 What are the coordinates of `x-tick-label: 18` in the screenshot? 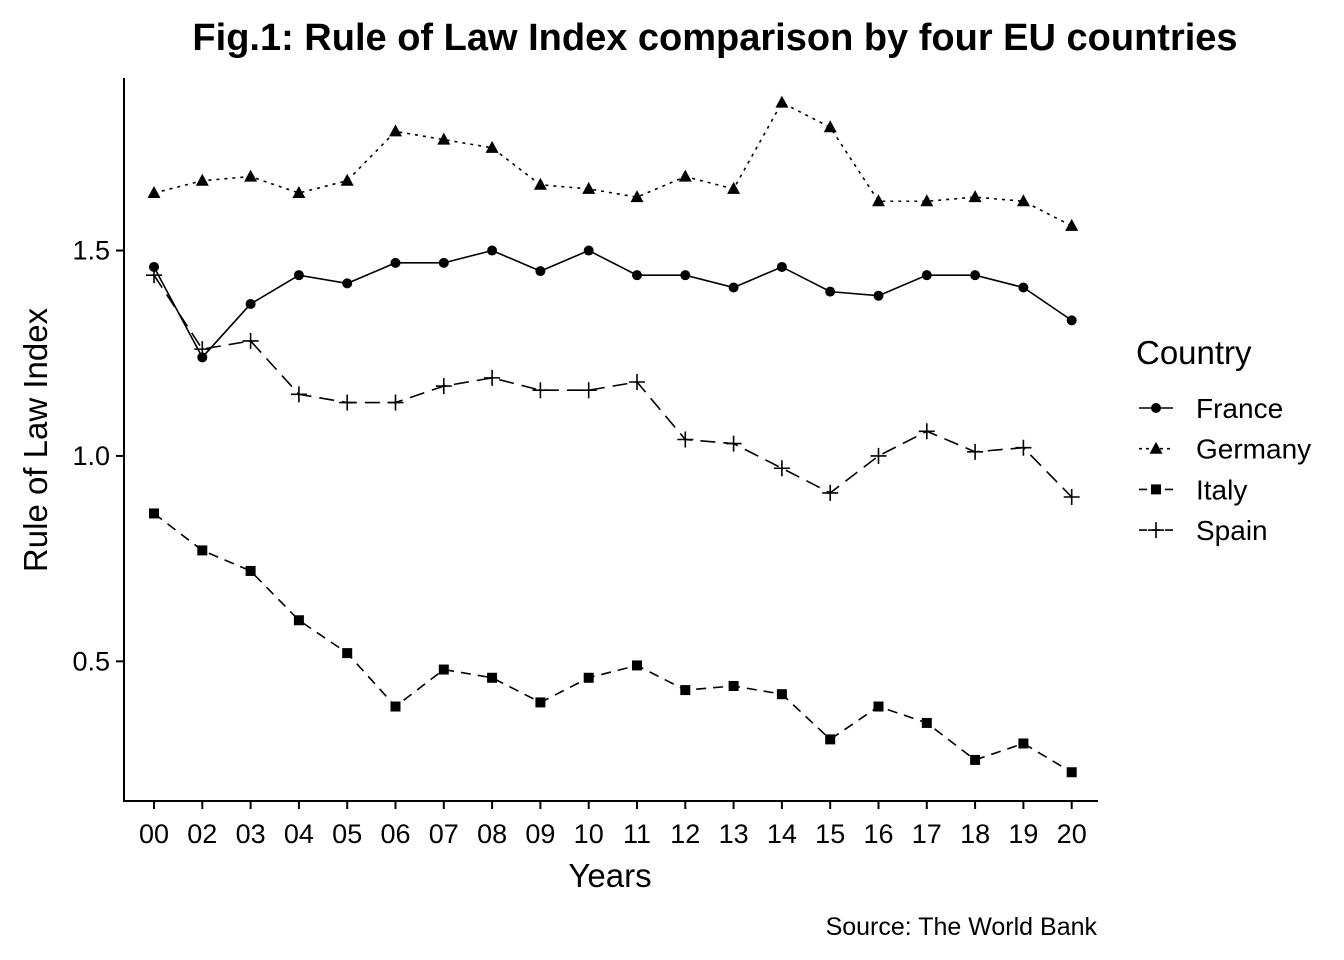 It's located at (975, 834).